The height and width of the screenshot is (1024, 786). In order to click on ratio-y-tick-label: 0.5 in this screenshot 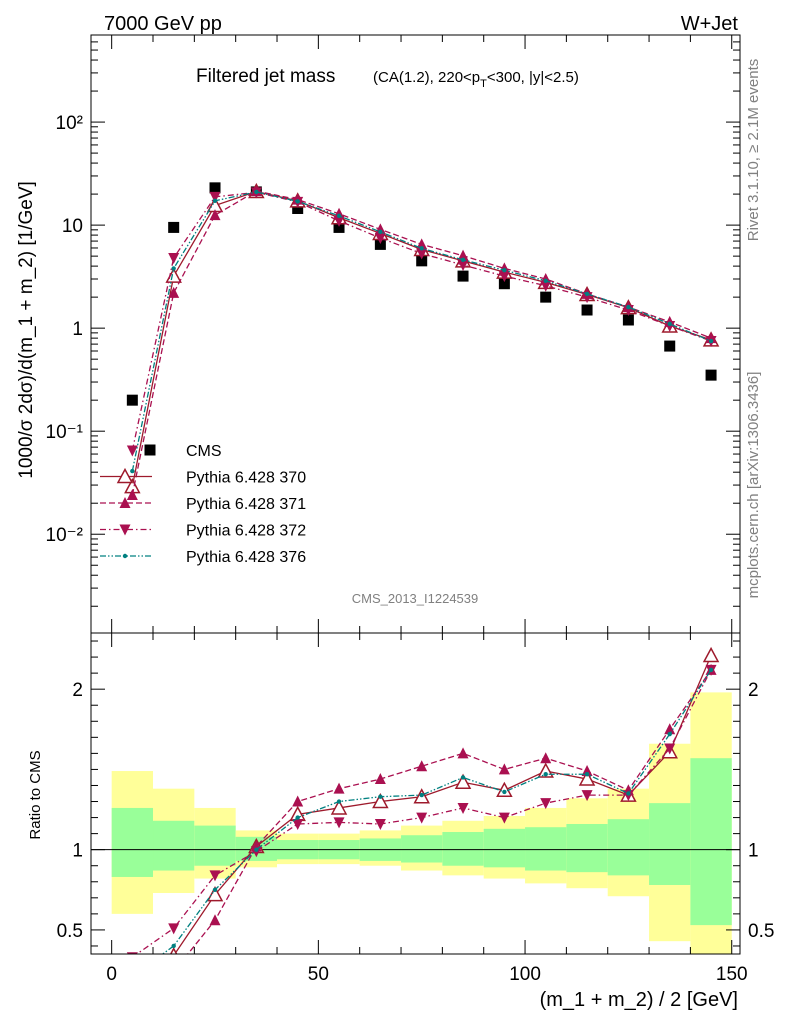, I will do `click(70, 931)`.